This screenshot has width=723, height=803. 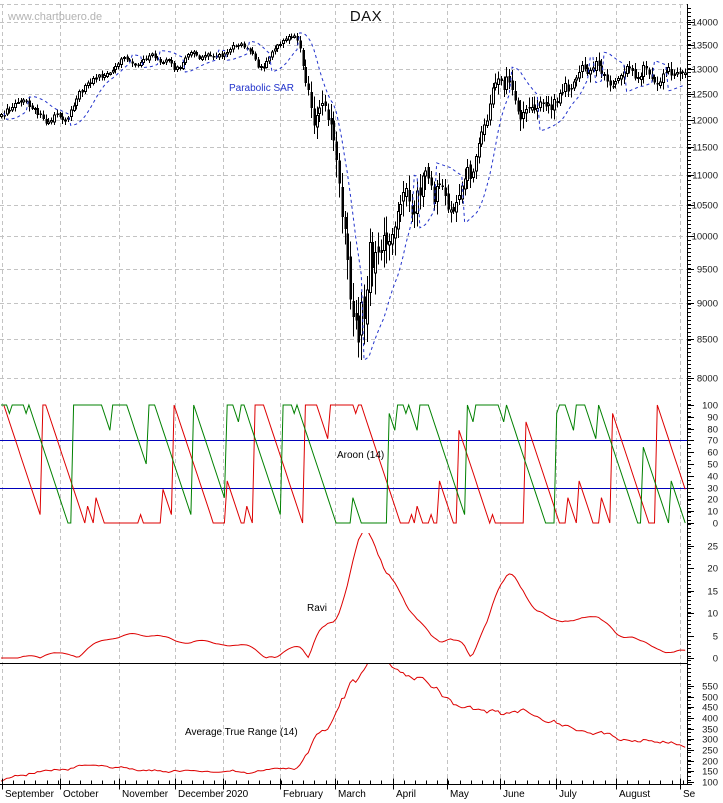 I want to click on svg-text: 5, so click(x=715, y=637).